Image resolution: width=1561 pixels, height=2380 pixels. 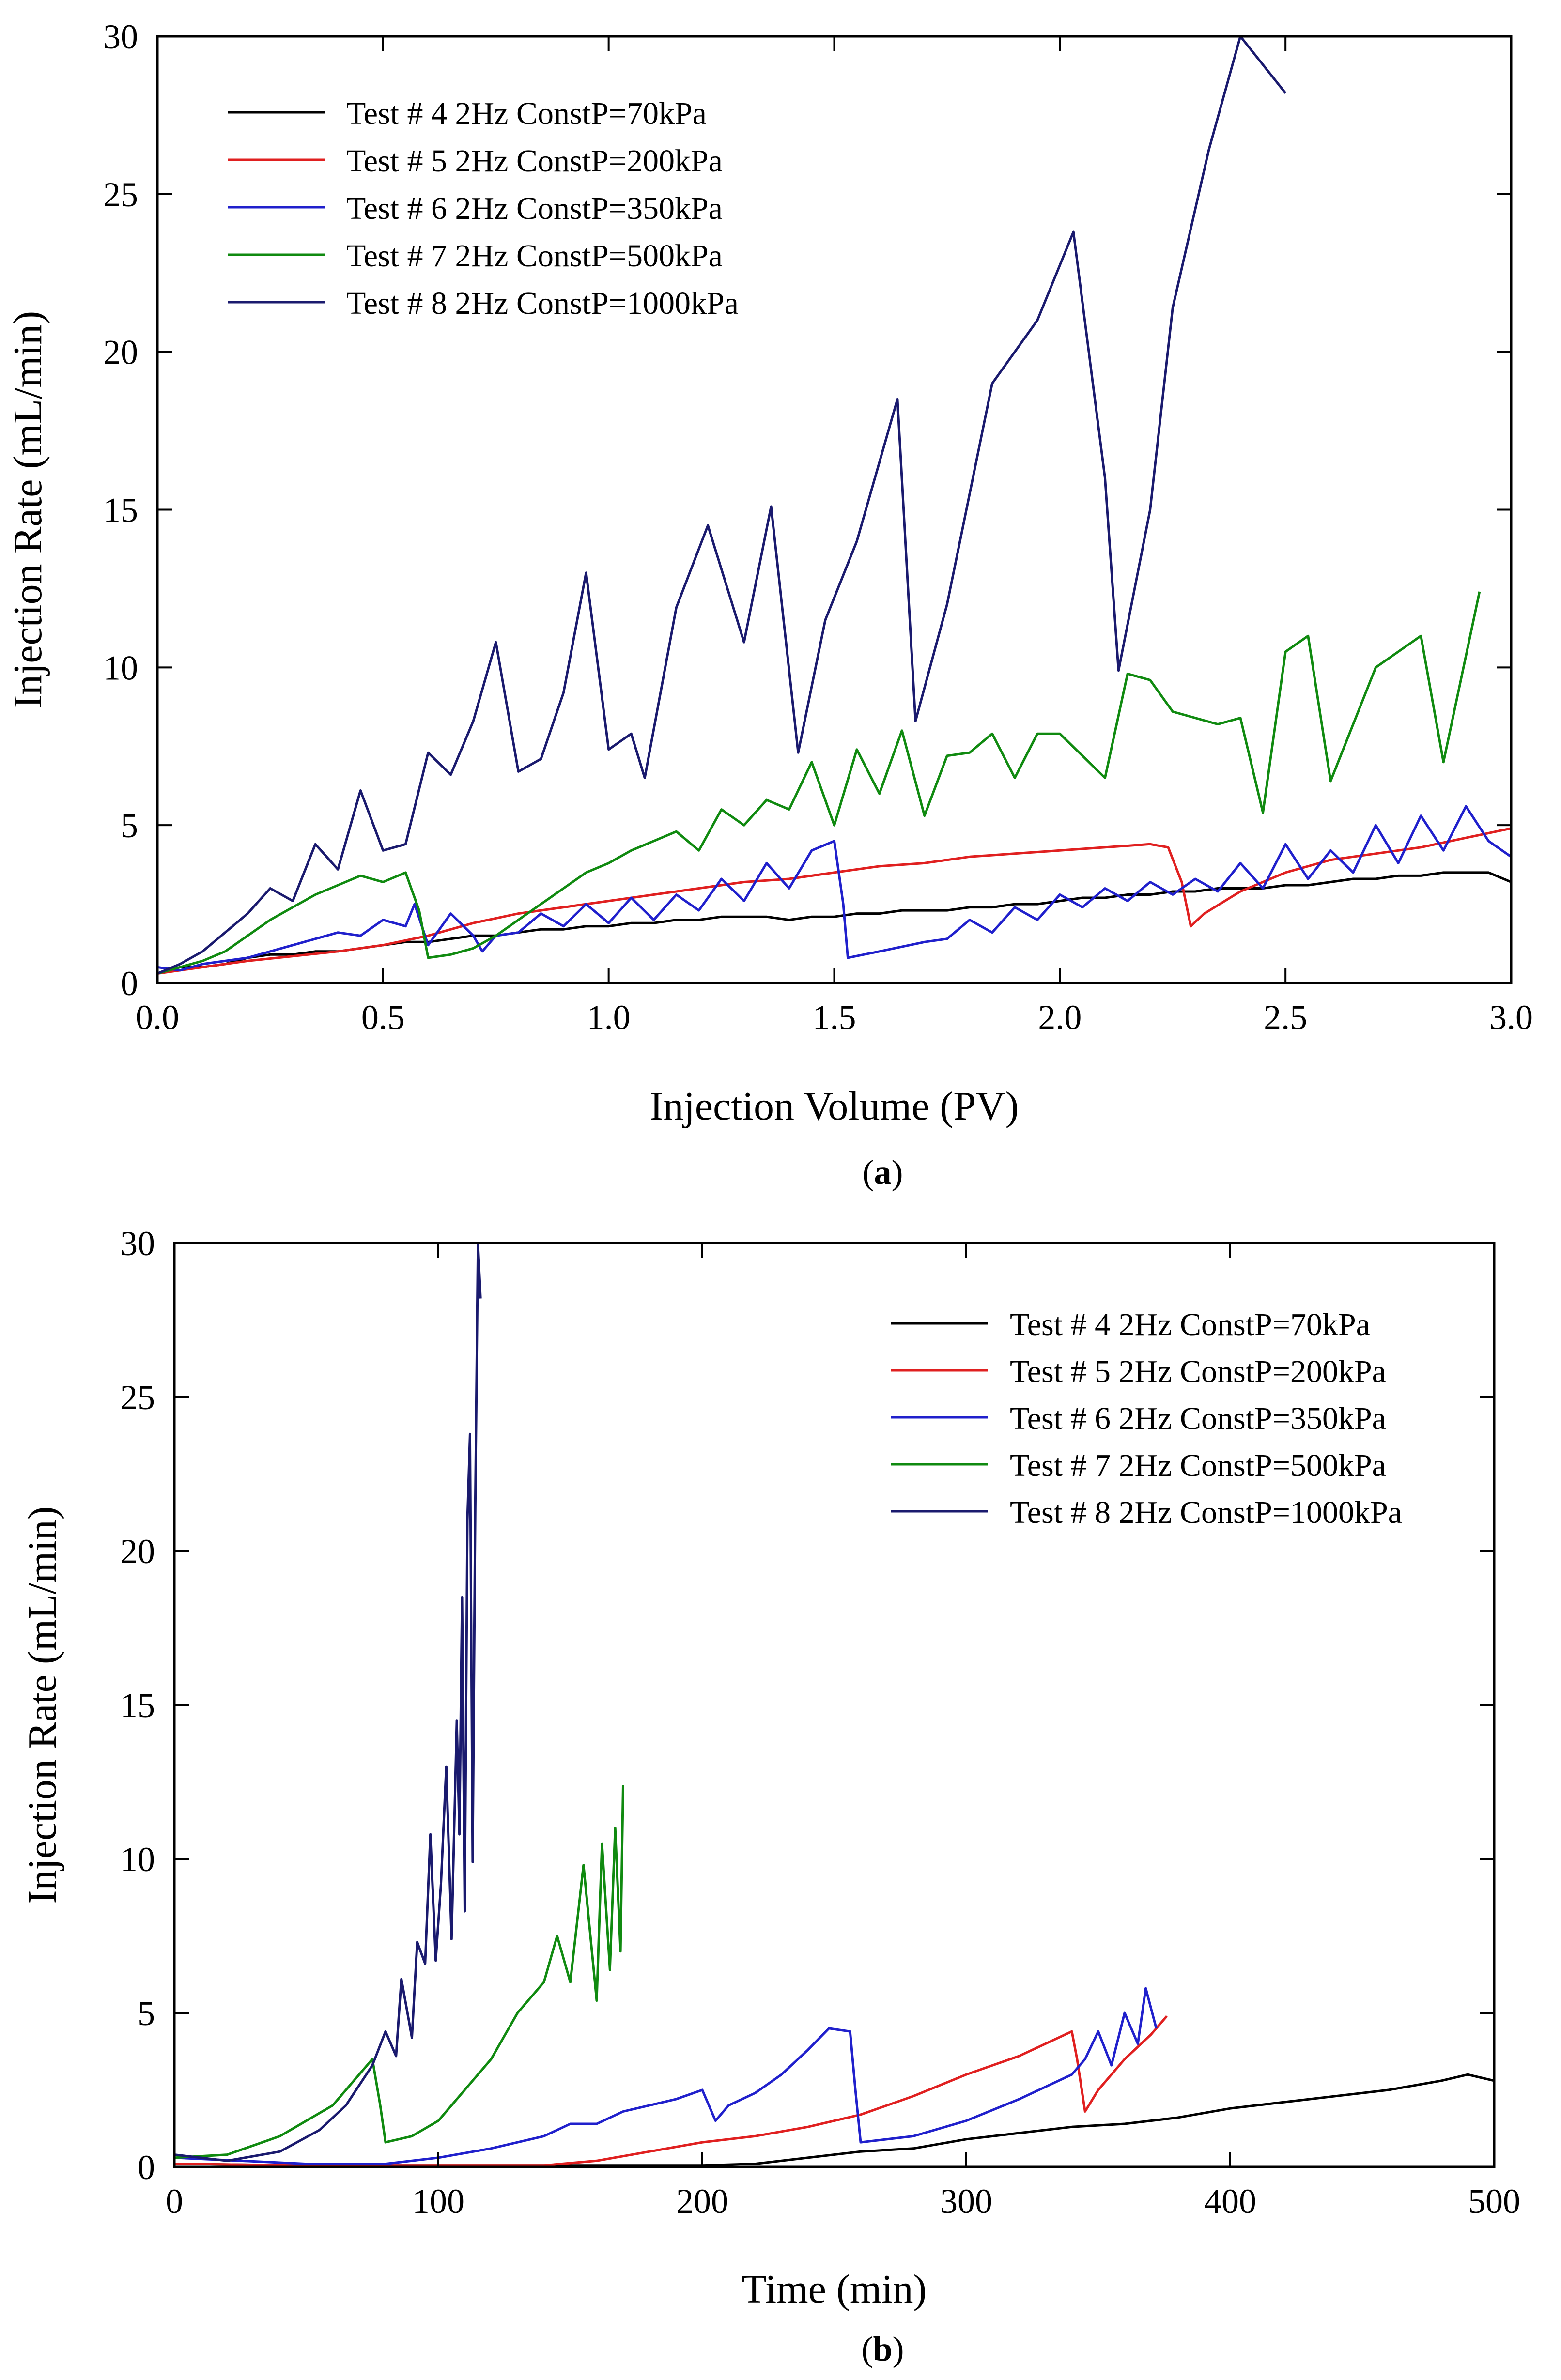 I want to click on x-axis-label: Injection Volume (PV), so click(x=834, y=1107).